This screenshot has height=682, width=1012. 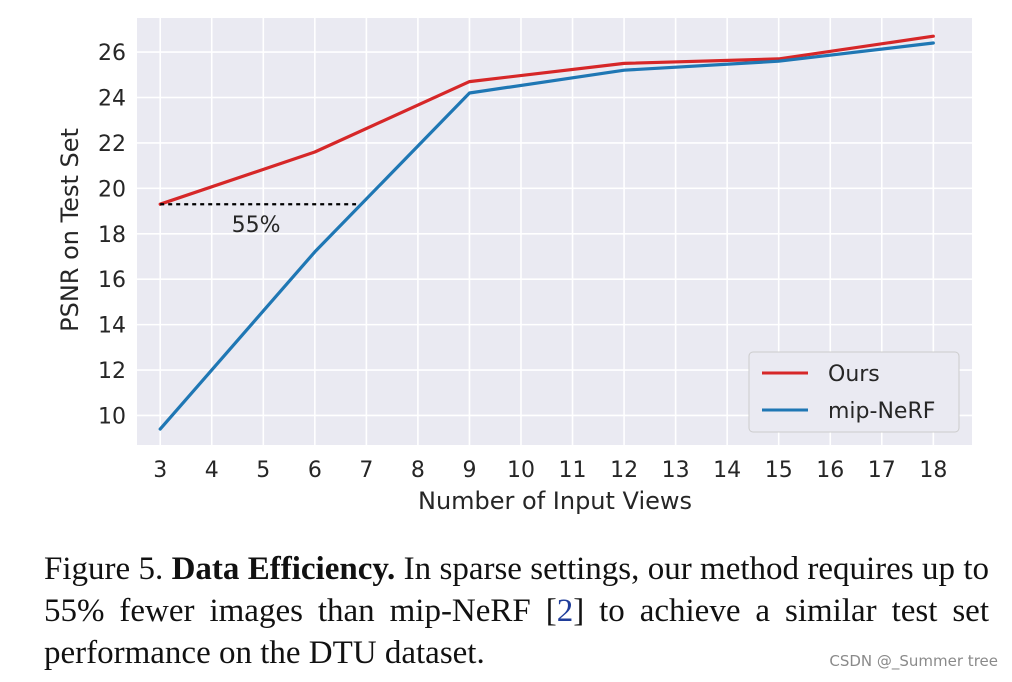 I want to click on x-tick-label: 16, so click(x=830, y=470).